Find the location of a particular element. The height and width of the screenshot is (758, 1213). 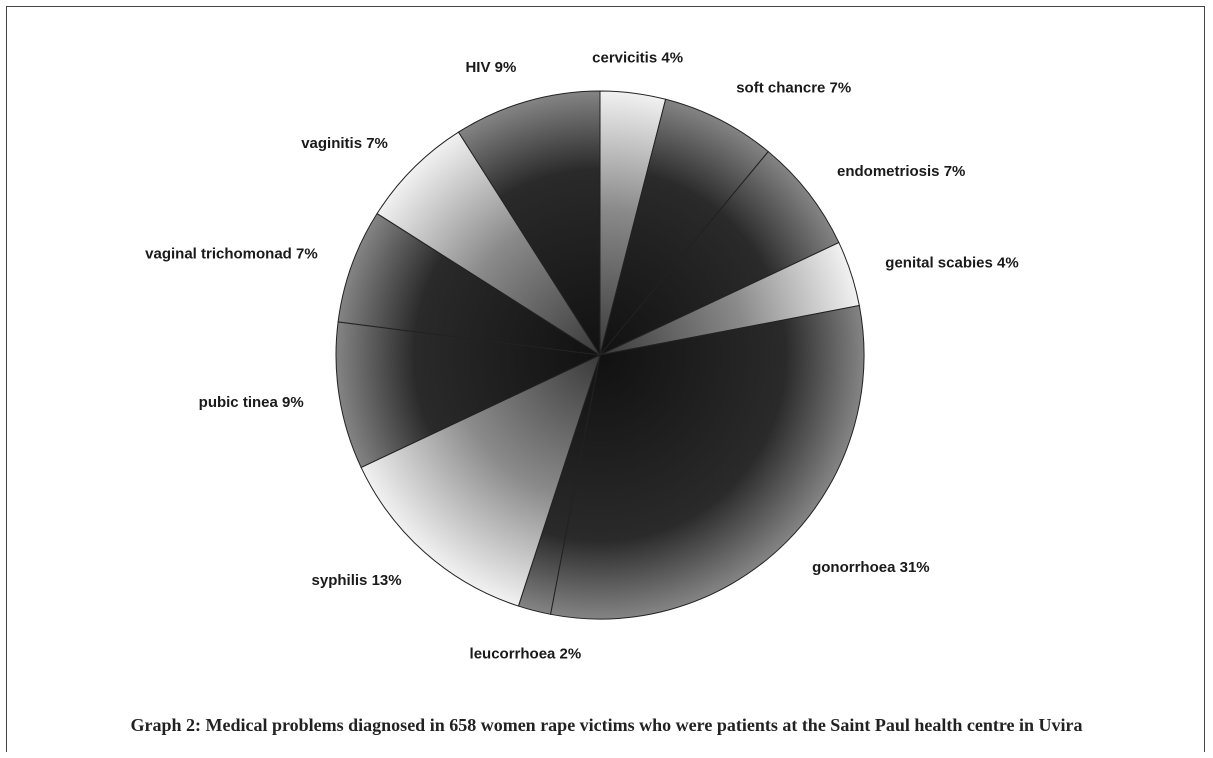

slice-label-vaginitis: vaginitis 7% is located at coordinates (344, 143).